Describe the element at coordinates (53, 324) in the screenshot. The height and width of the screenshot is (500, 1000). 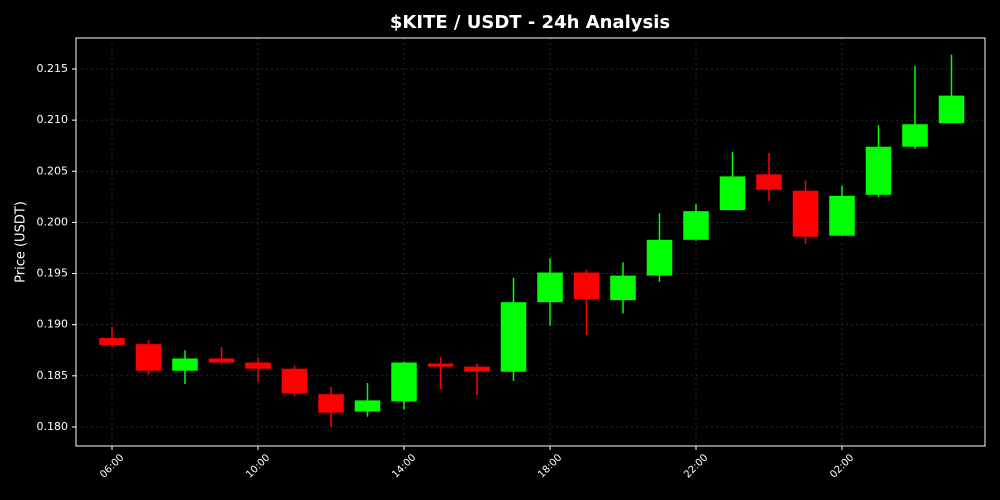
I see `y-tick-label: 0.190` at that location.